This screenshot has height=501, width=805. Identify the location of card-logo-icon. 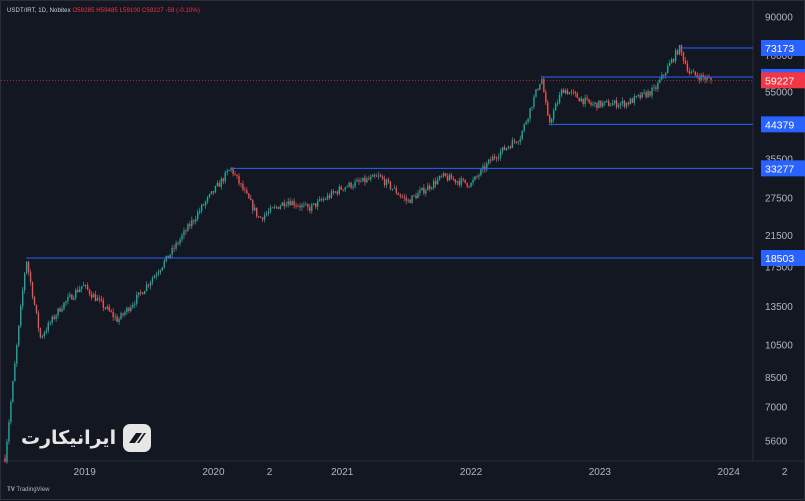
(137, 438).